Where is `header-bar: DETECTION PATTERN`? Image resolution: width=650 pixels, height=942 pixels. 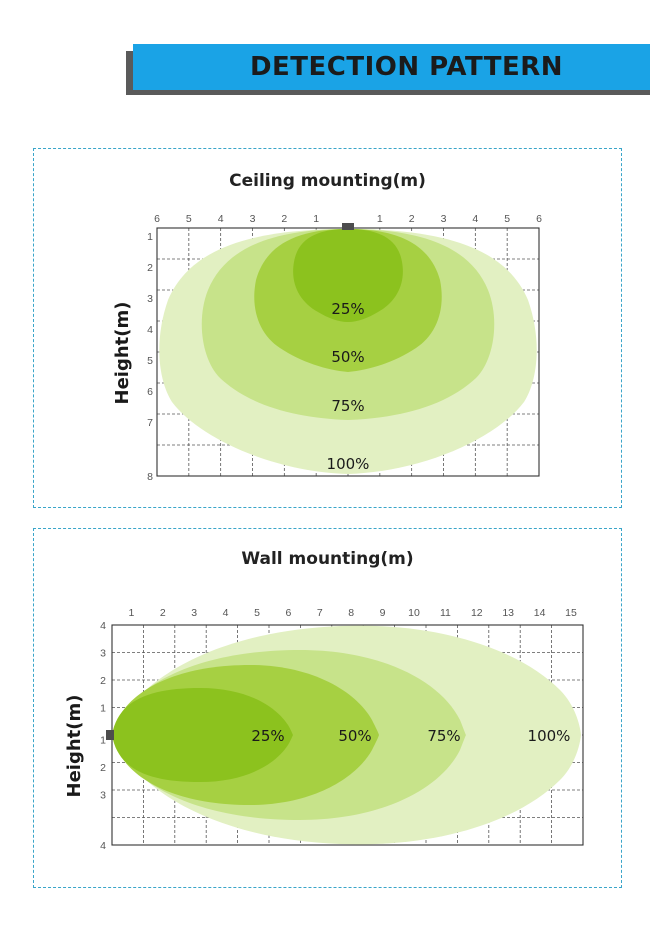
header-bar: DETECTION PATTERN is located at coordinates (391, 67).